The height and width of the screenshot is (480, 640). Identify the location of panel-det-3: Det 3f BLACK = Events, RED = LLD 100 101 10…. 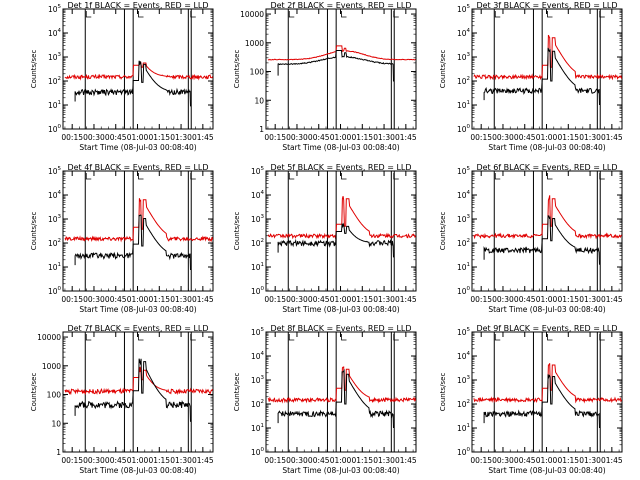
(531, 76).